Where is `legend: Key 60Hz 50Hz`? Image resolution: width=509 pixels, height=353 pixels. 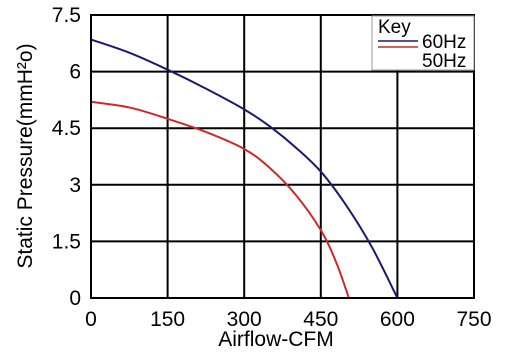 legend: Key 60Hz 50Hz is located at coordinates (423, 43).